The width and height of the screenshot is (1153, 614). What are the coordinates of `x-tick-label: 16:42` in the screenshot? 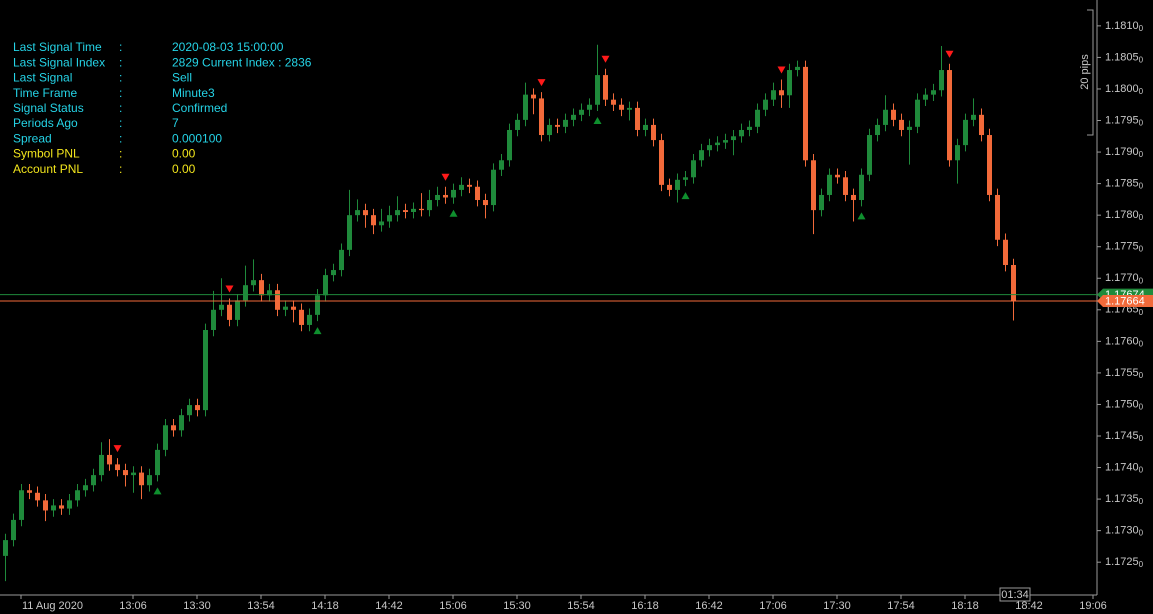 It's located at (709, 606).